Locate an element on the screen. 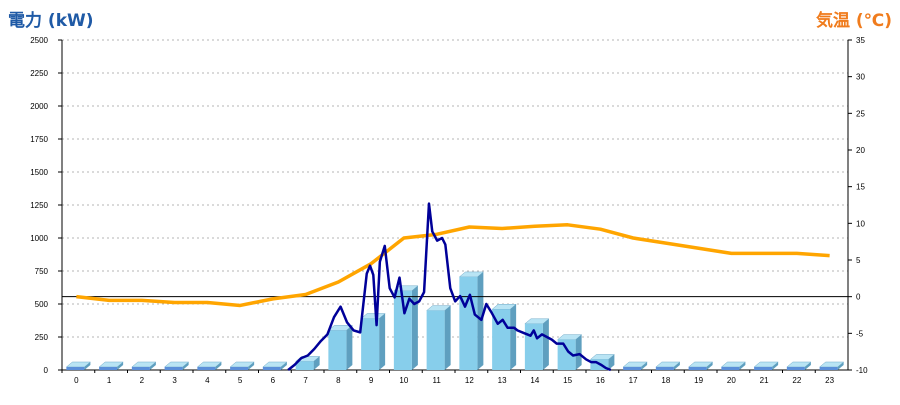  right-axis-tick-label: 35 is located at coordinates (860, 40).